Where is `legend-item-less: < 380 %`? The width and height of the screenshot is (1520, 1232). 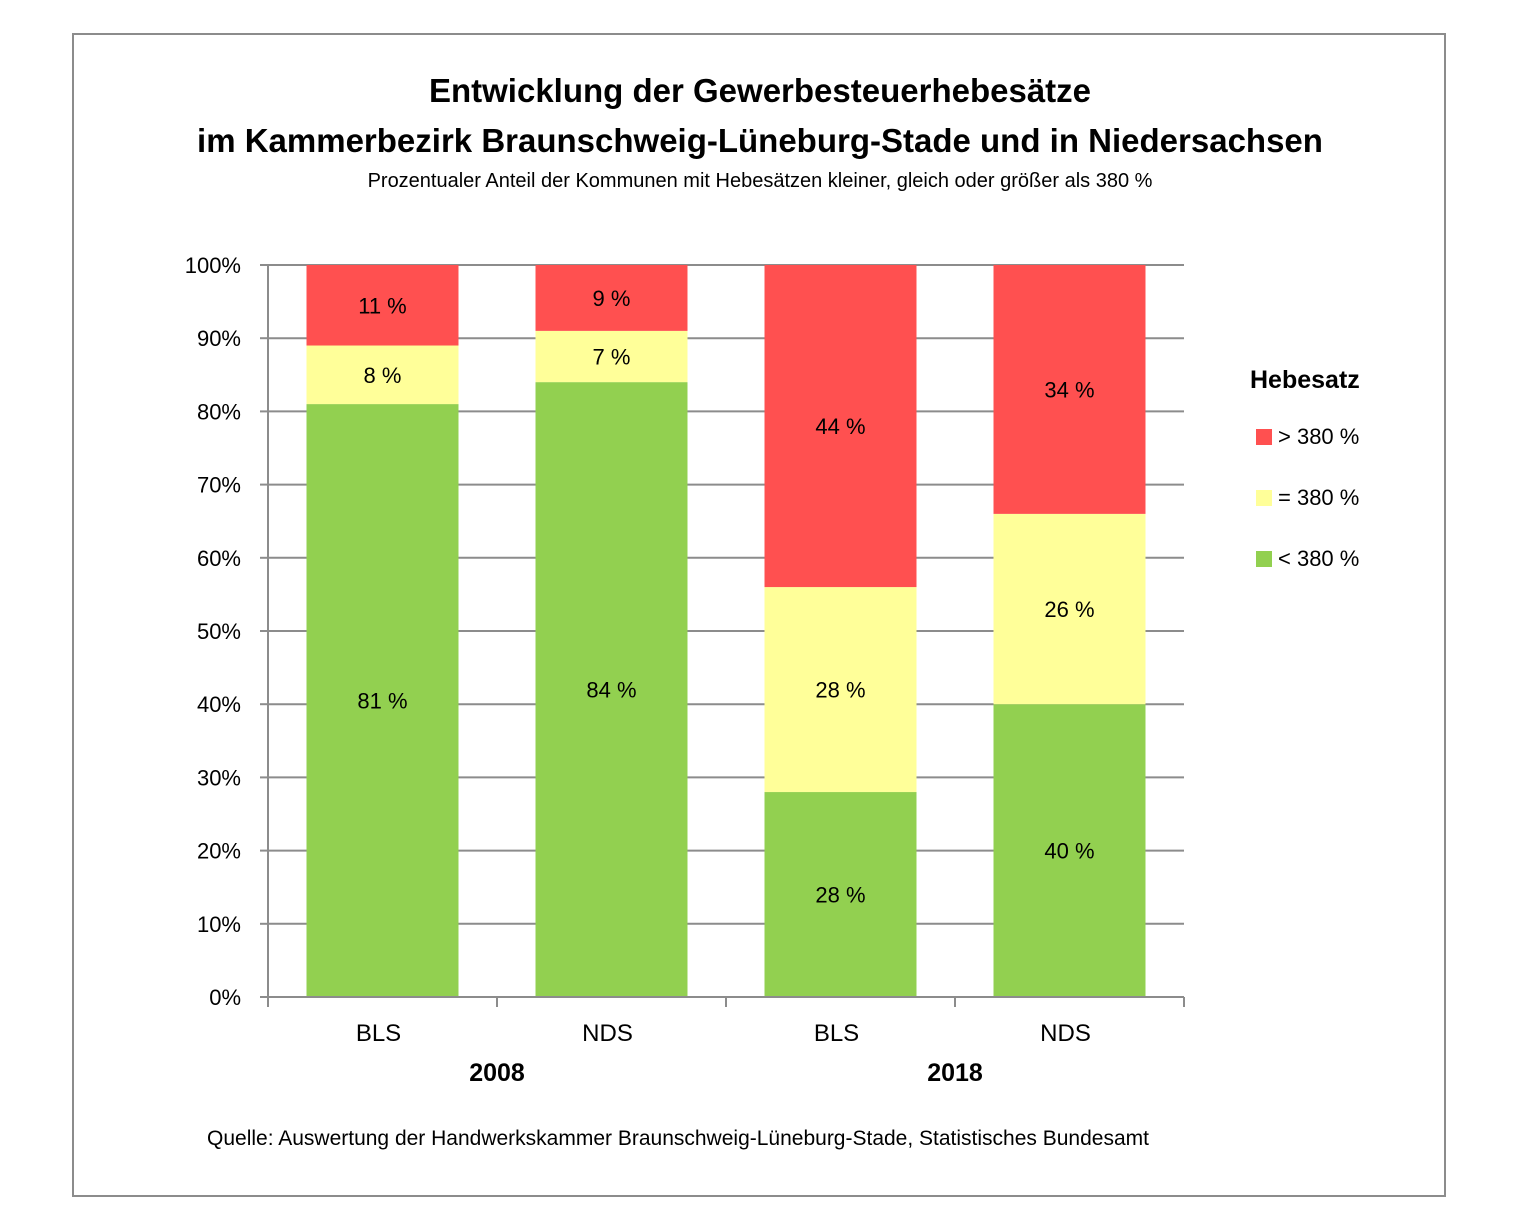 legend-item-less: < 380 % is located at coordinates (1307, 559).